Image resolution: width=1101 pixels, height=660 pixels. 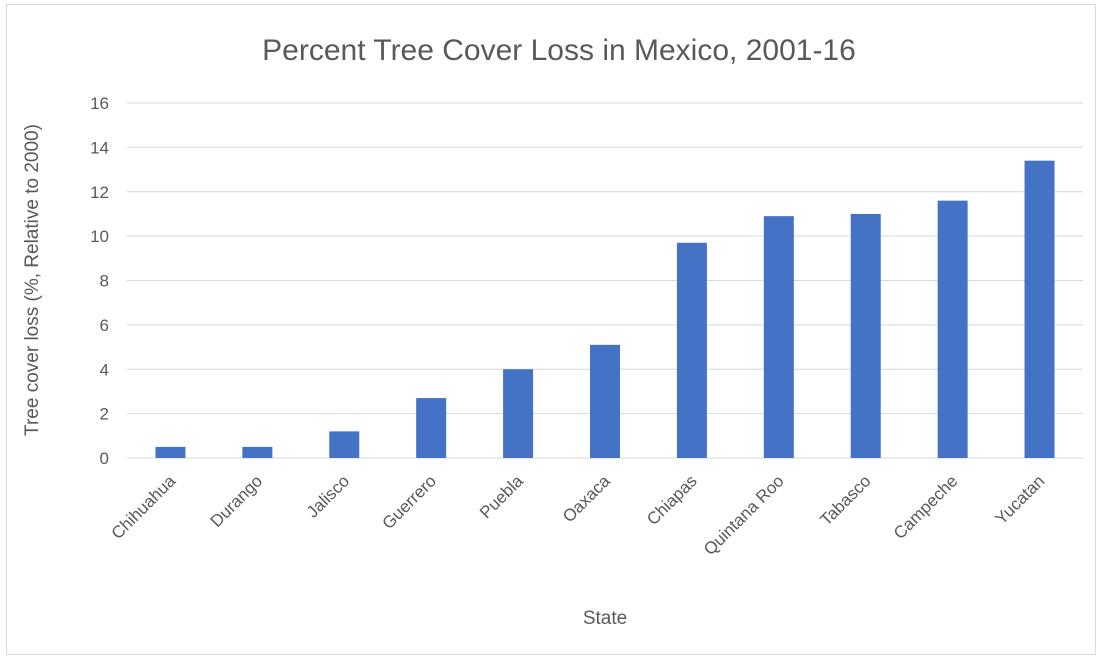 I want to click on bar-tabasco, so click(x=865, y=335).